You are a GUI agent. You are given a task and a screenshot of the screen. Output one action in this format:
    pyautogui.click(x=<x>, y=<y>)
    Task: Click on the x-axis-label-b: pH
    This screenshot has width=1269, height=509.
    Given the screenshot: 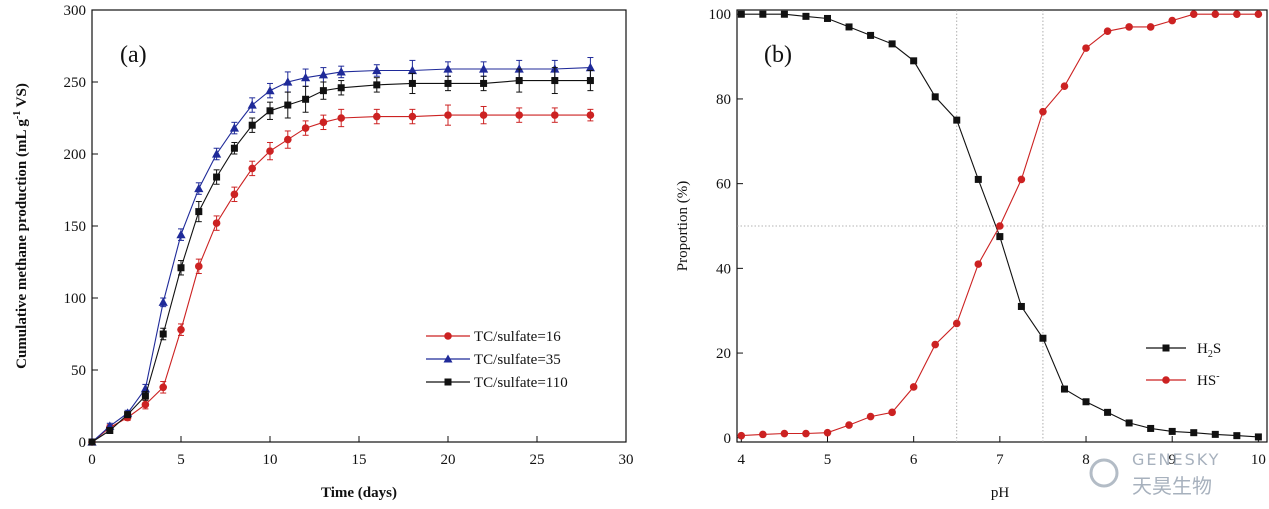 What is the action you would take?
    pyautogui.click(x=1000, y=493)
    